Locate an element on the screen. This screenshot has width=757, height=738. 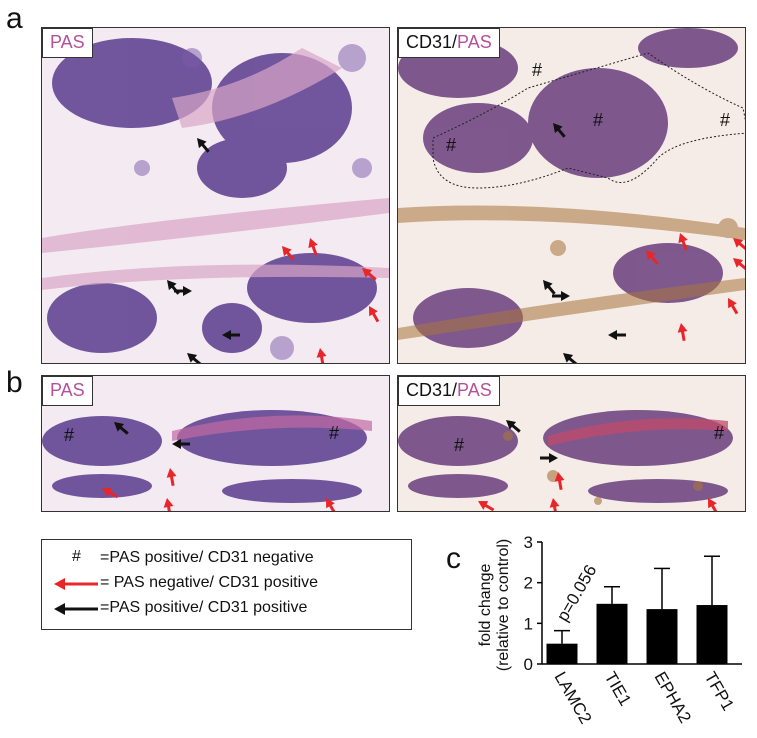
panel-b-left-label: PAS is located at coordinates (67, 391).